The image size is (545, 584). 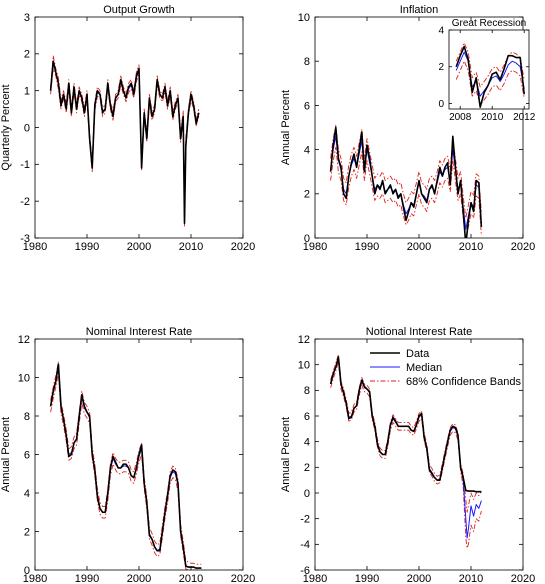 What do you see at coordinates (27, 571) in the screenshot?
I see `nominal-interest-rate-ytick-label: 0` at bounding box center [27, 571].